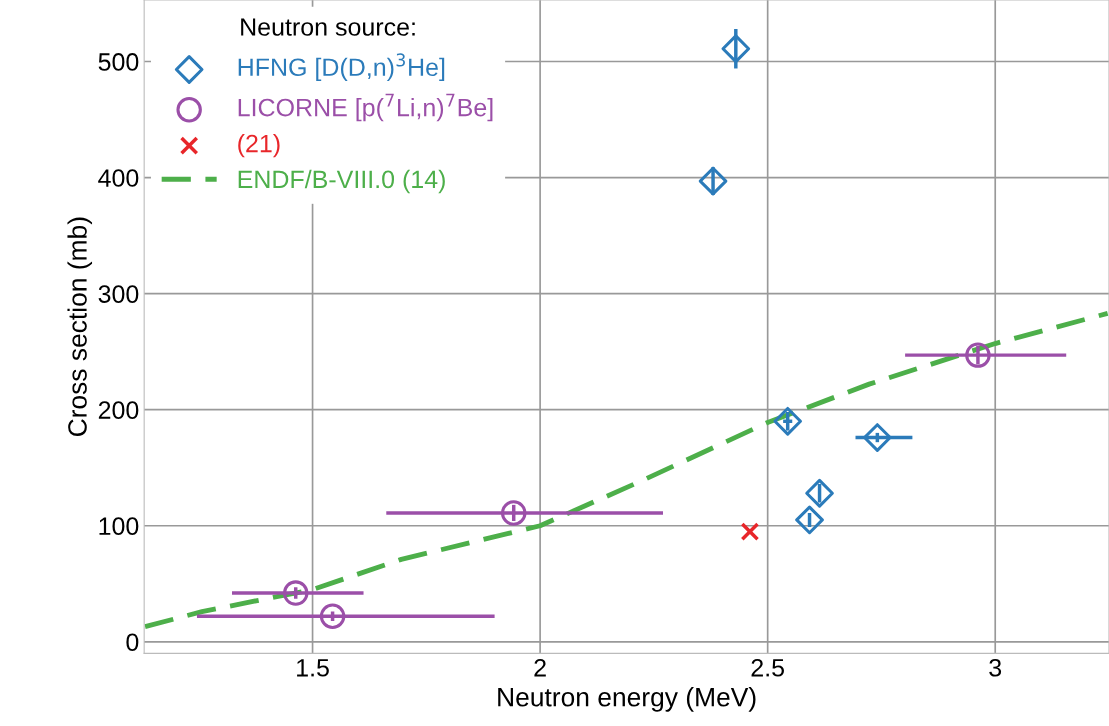  What do you see at coordinates (132, 642) in the screenshot?
I see `y-tick-label: 0` at bounding box center [132, 642].